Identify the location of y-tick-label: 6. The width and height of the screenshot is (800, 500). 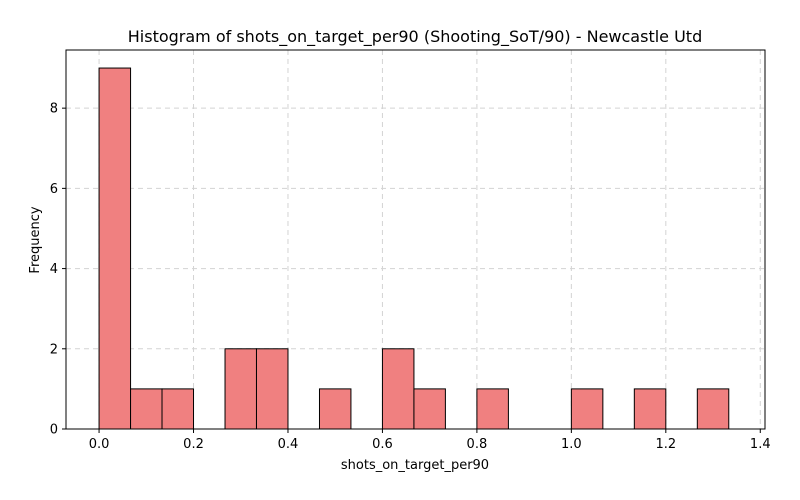
(54, 189).